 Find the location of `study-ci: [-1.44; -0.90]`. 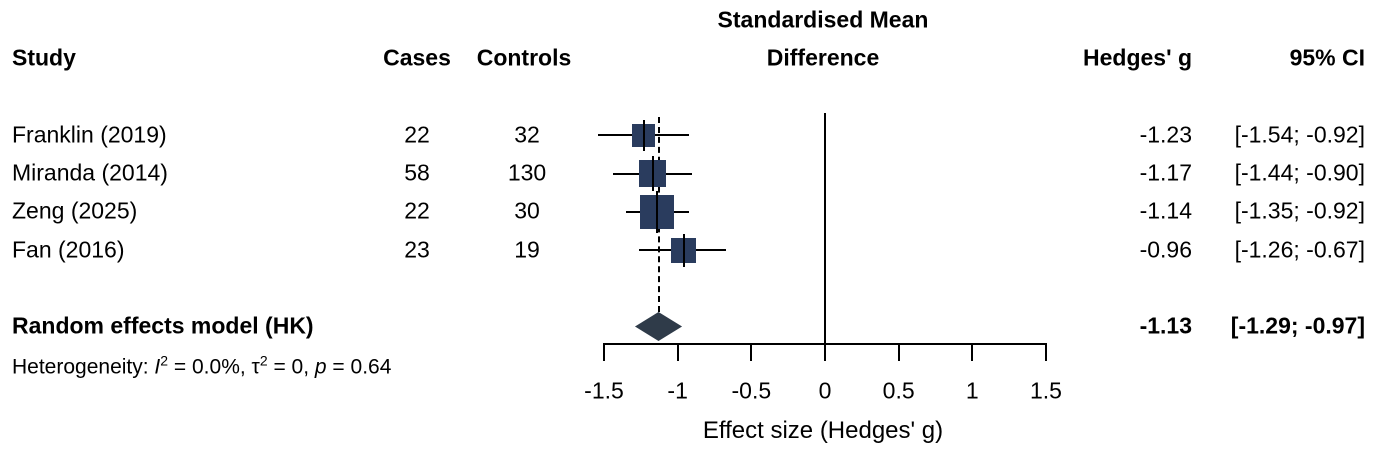

study-ci: [-1.44; -0.90] is located at coordinates (1299, 172).